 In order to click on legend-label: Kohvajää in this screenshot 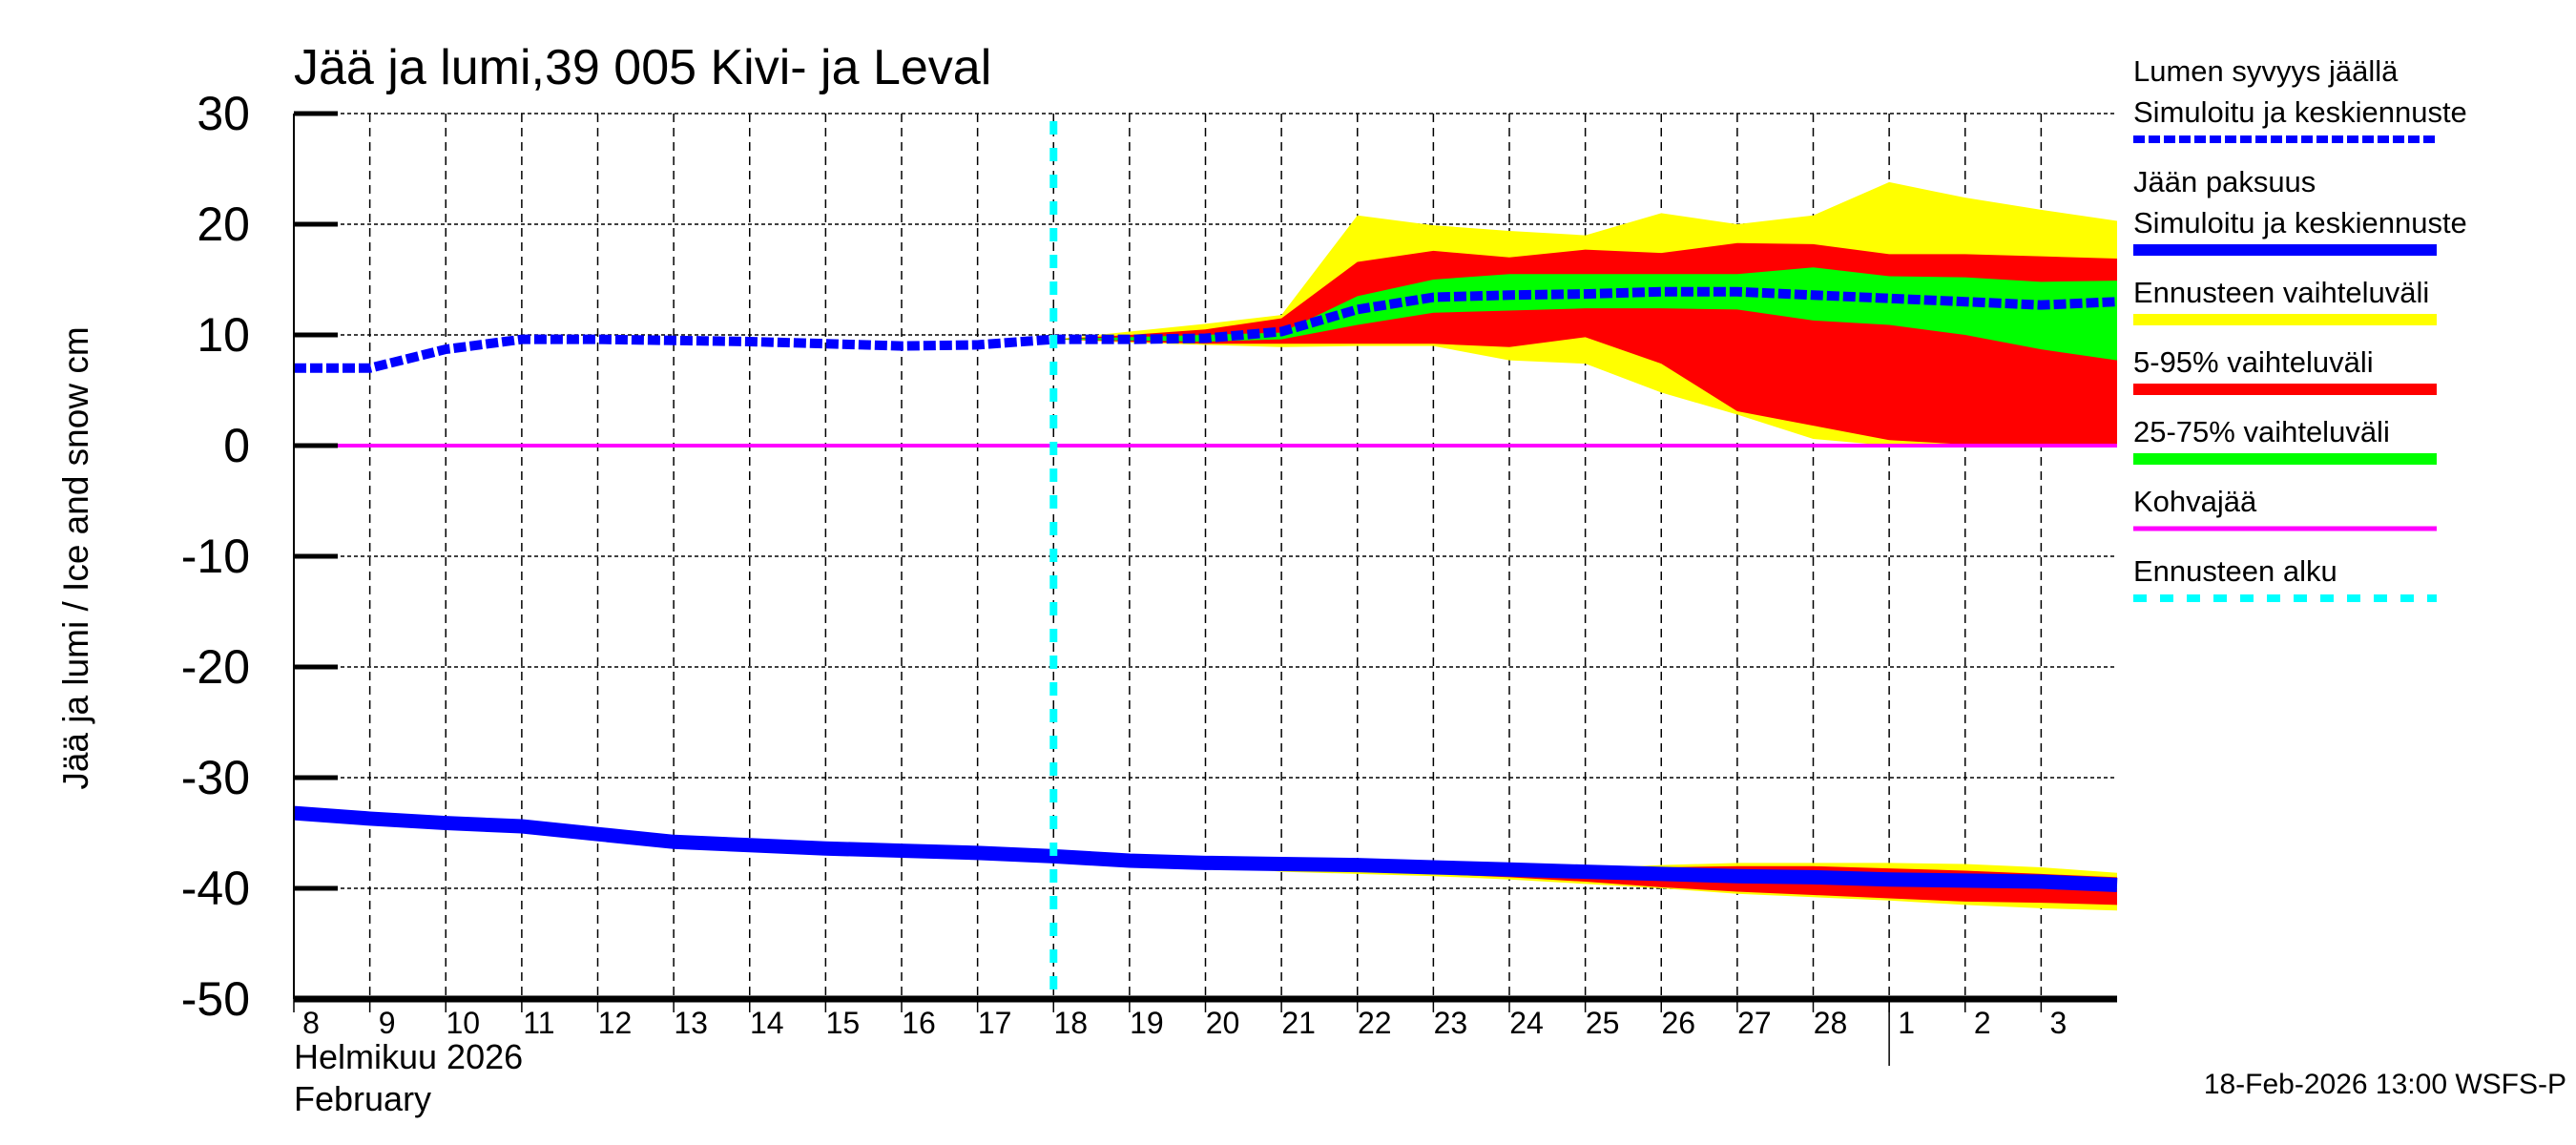, I will do `click(2195, 501)`.